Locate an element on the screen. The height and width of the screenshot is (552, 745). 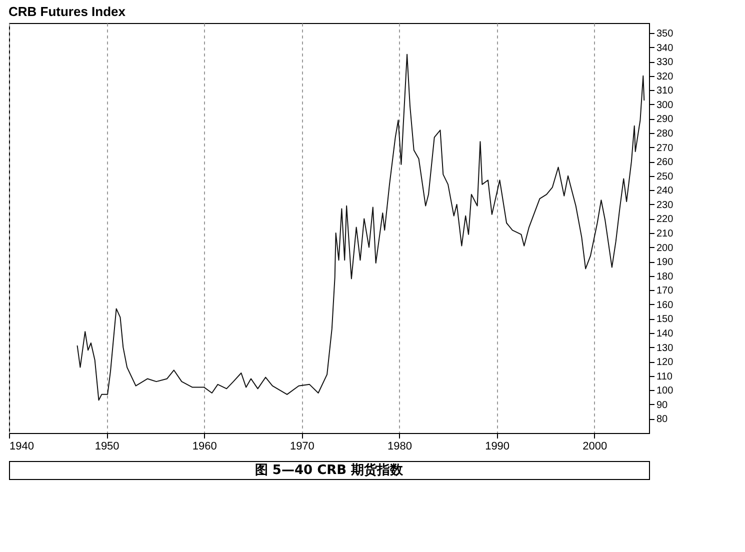
x-tick-label: 1980 is located at coordinates (400, 446).